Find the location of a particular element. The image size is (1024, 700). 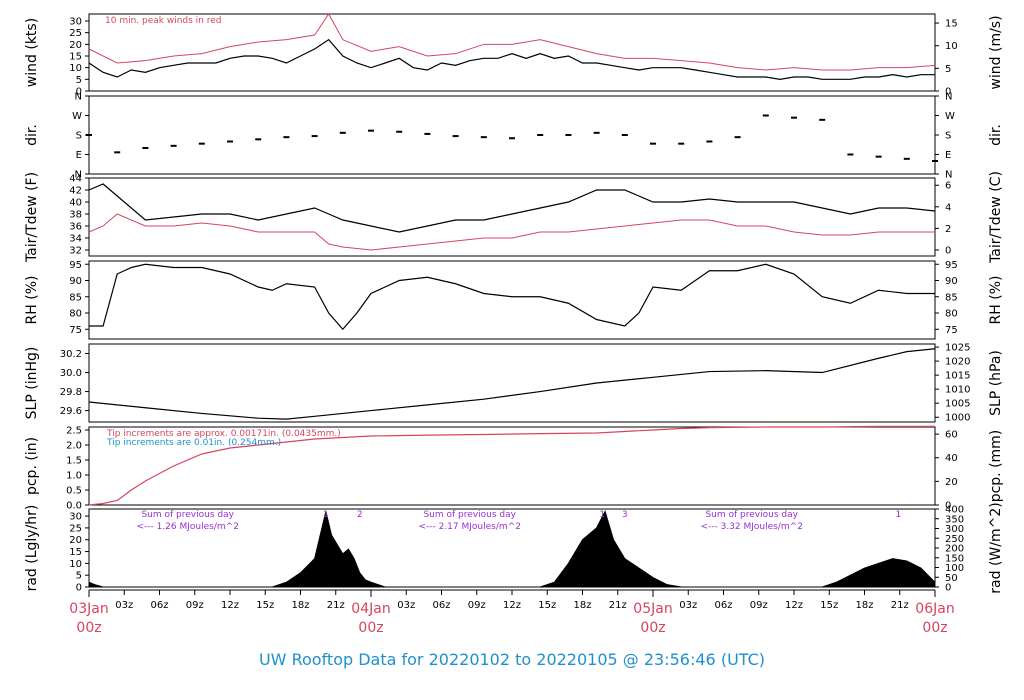

y-axis-label-right: wind (m/s) is located at coordinates (996, 52).